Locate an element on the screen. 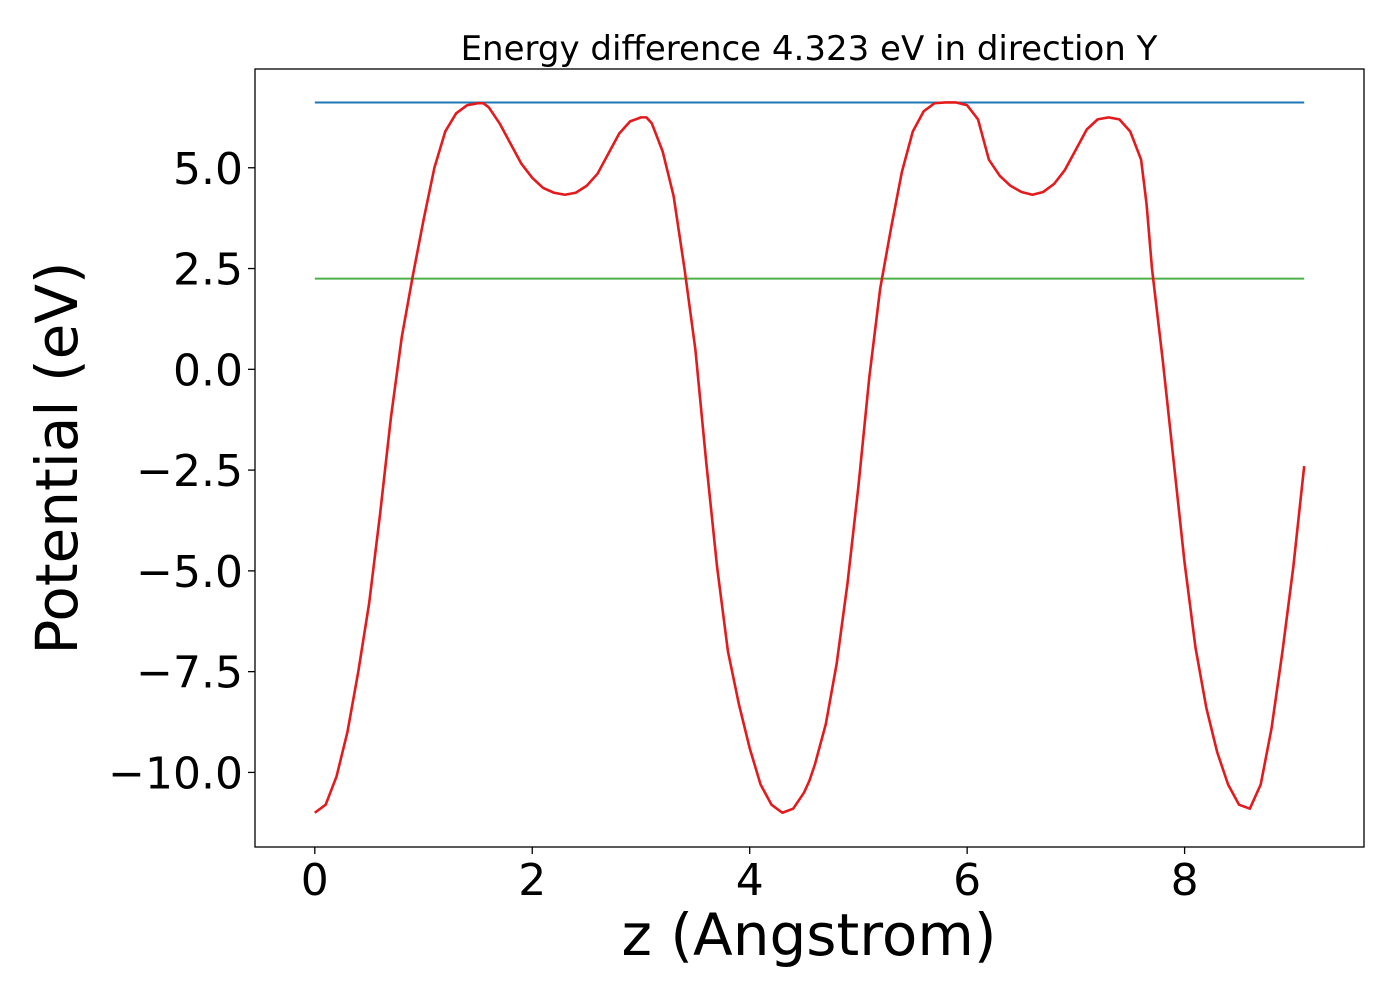 Image resolution: width=1400 pixels, height=1000 pixels. y-tick-label: 2.5 is located at coordinates (208, 270).